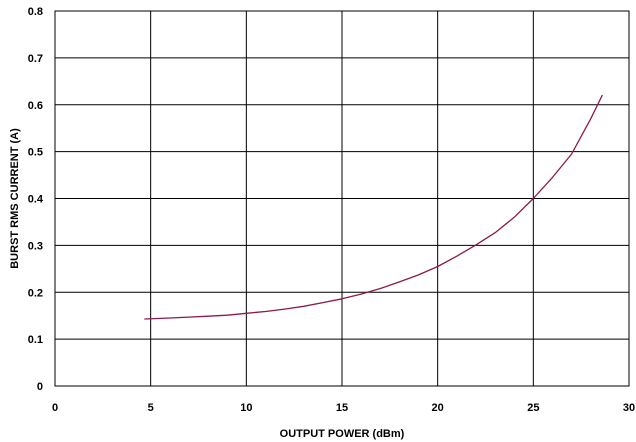  Describe the element at coordinates (151, 408) in the screenshot. I see `x-tick-label: 5` at that location.